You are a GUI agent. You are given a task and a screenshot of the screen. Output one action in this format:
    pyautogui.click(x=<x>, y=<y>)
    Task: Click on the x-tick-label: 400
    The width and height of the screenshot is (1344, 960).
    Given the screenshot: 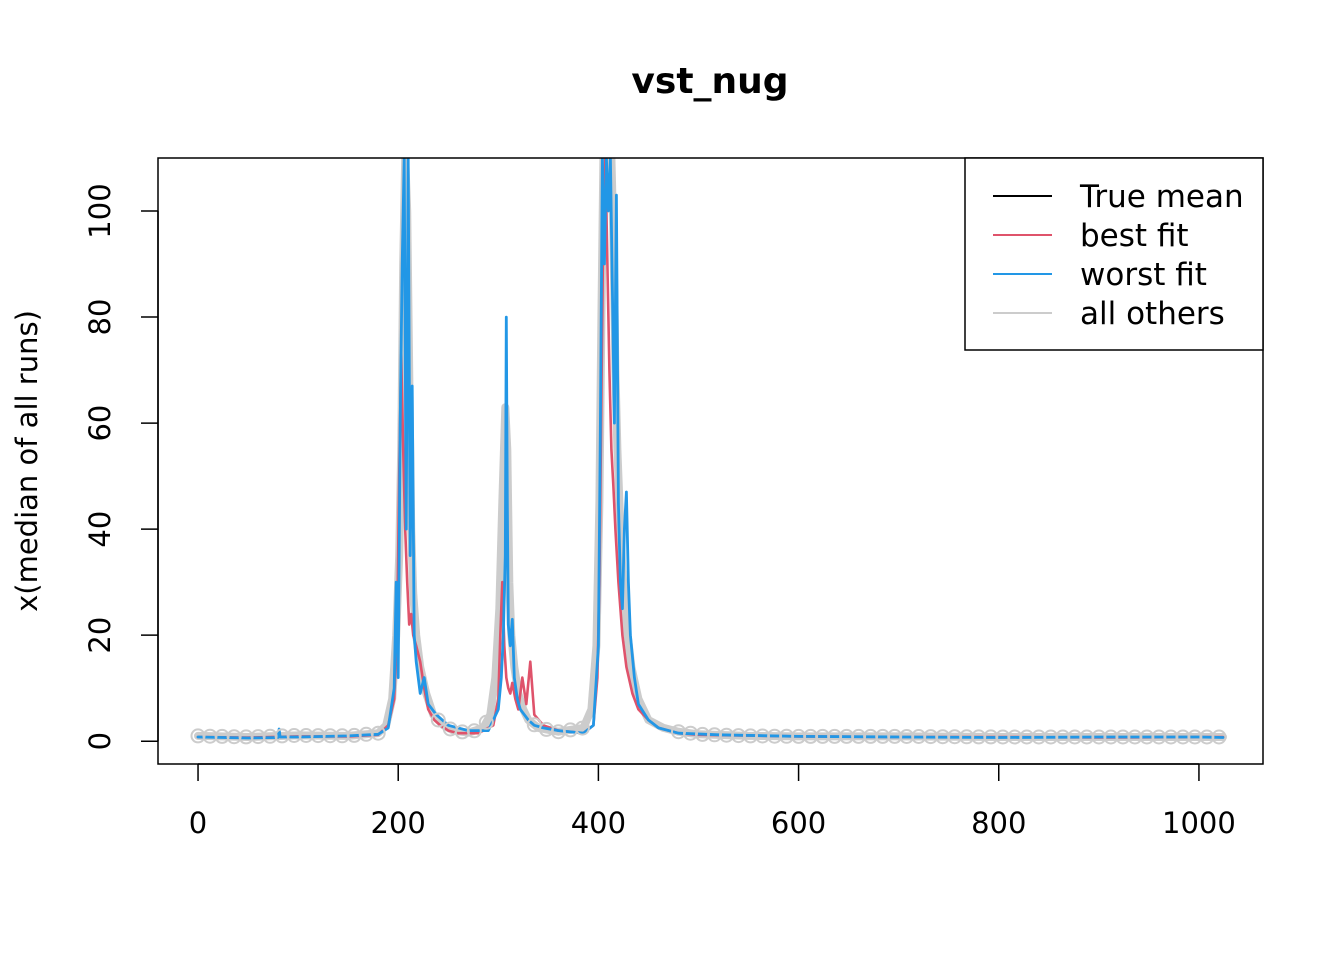 What is the action you would take?
    pyautogui.click(x=598, y=823)
    